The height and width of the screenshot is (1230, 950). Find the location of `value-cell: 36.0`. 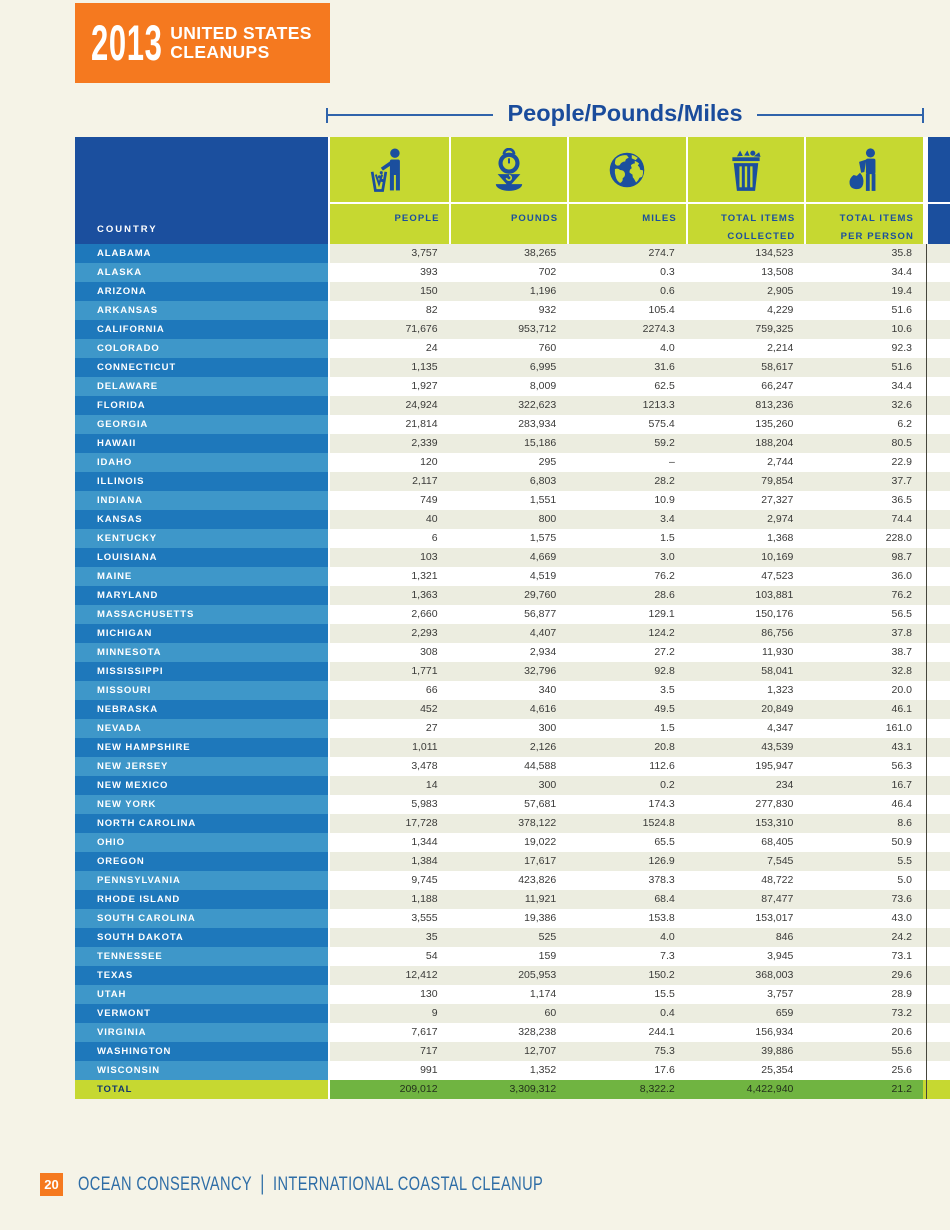

value-cell: 36.0 is located at coordinates (901, 576).